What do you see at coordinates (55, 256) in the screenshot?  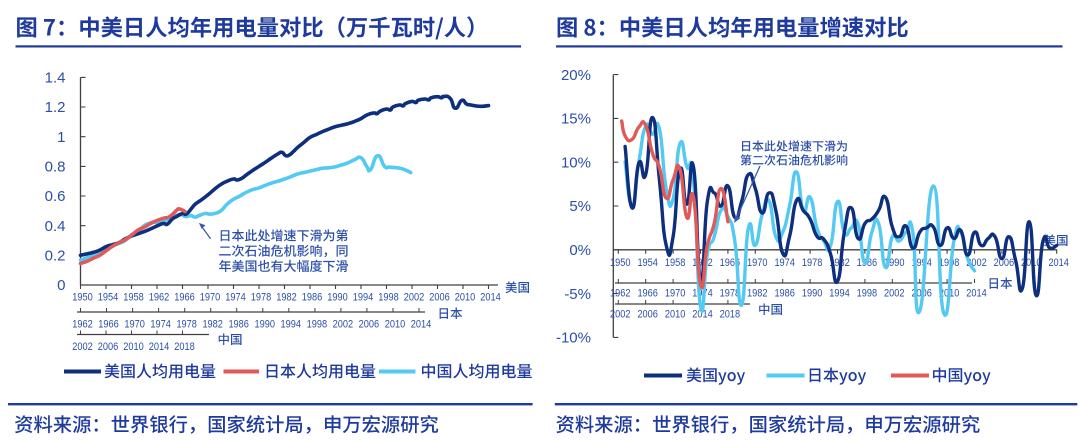 I see `svg-text: 0.2` at bounding box center [55, 256].